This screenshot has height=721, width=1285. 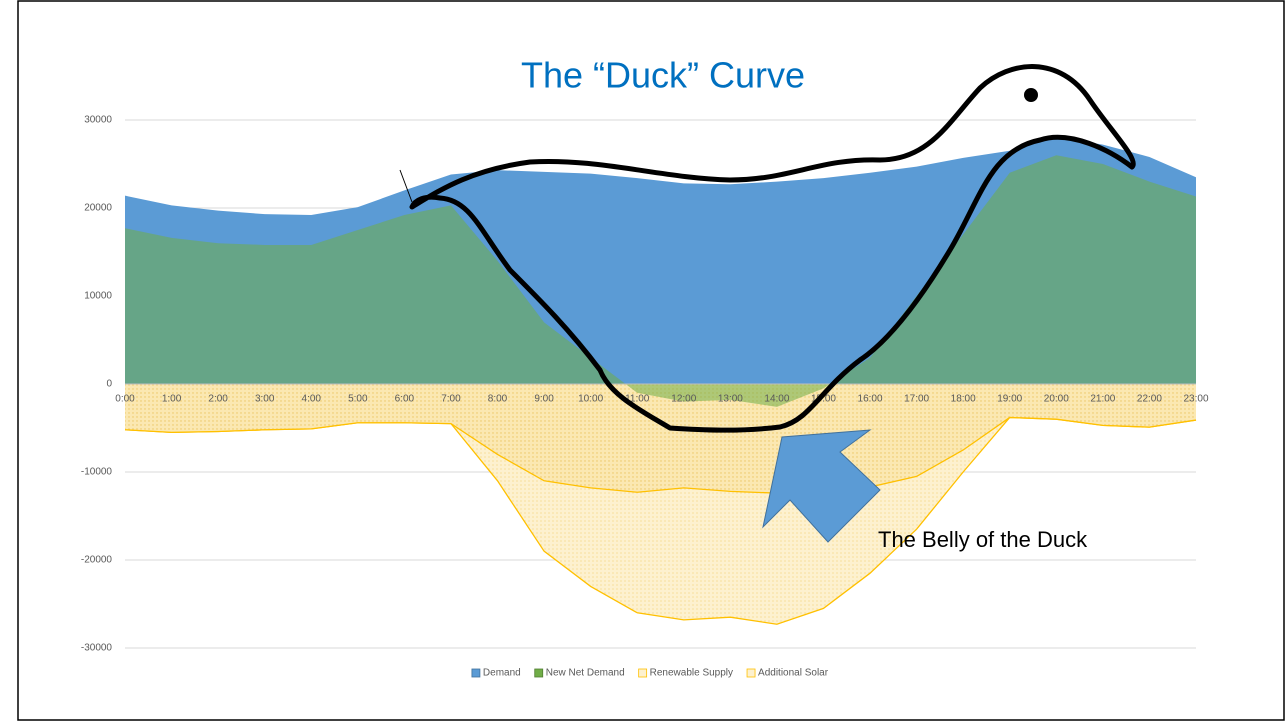 I want to click on annotation: The Belly of the Duck, so click(x=983, y=539).